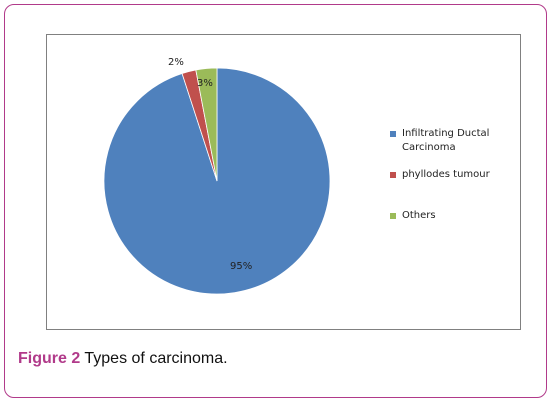  I want to click on slice-label-others: 3%, so click(205, 83).